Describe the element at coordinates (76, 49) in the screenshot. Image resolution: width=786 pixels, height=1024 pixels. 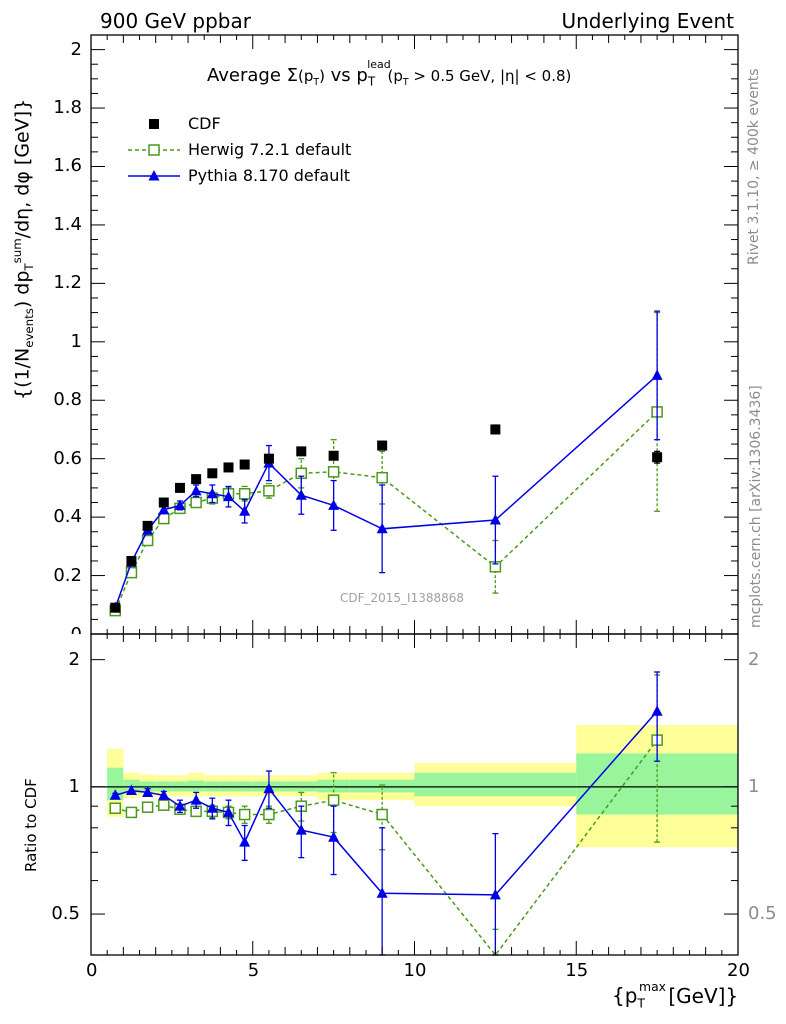
I see `main-y-tick-label: 2` at that location.